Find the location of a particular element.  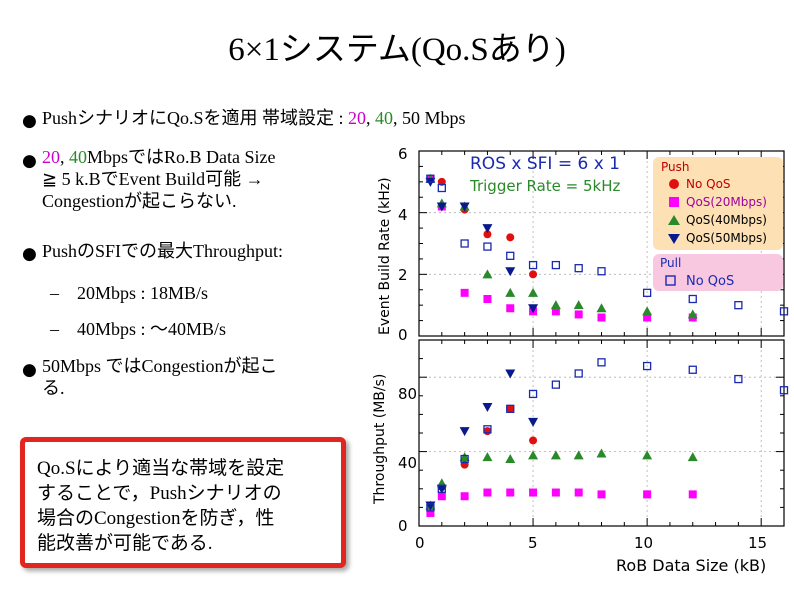

bullet-1-value-40: 40 is located at coordinates (384, 118).